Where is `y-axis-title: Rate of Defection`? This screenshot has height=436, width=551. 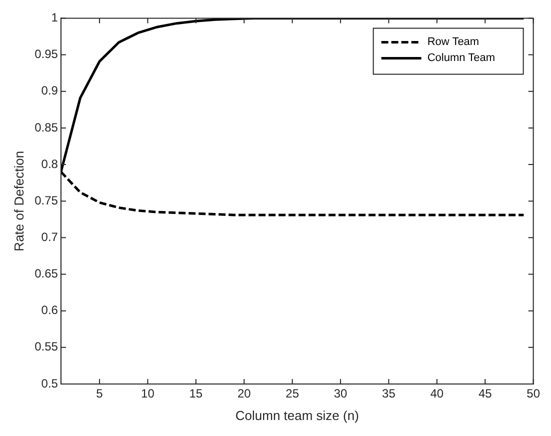
y-axis-title: Rate of Defection is located at coordinates (18, 201).